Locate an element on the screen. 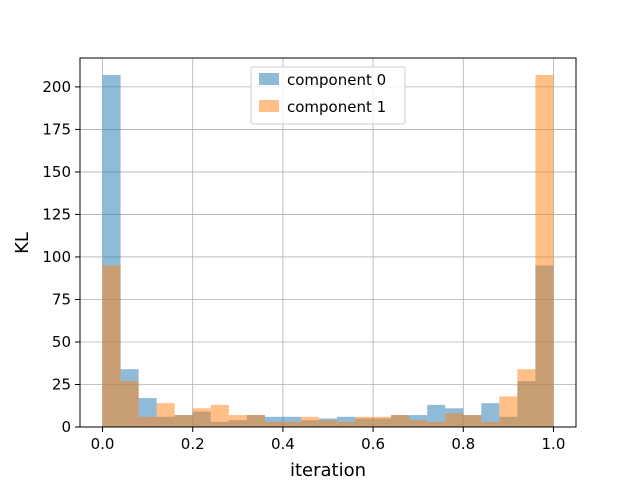 The image size is (640, 480). x-tick-label: 0.0 is located at coordinates (103, 444).